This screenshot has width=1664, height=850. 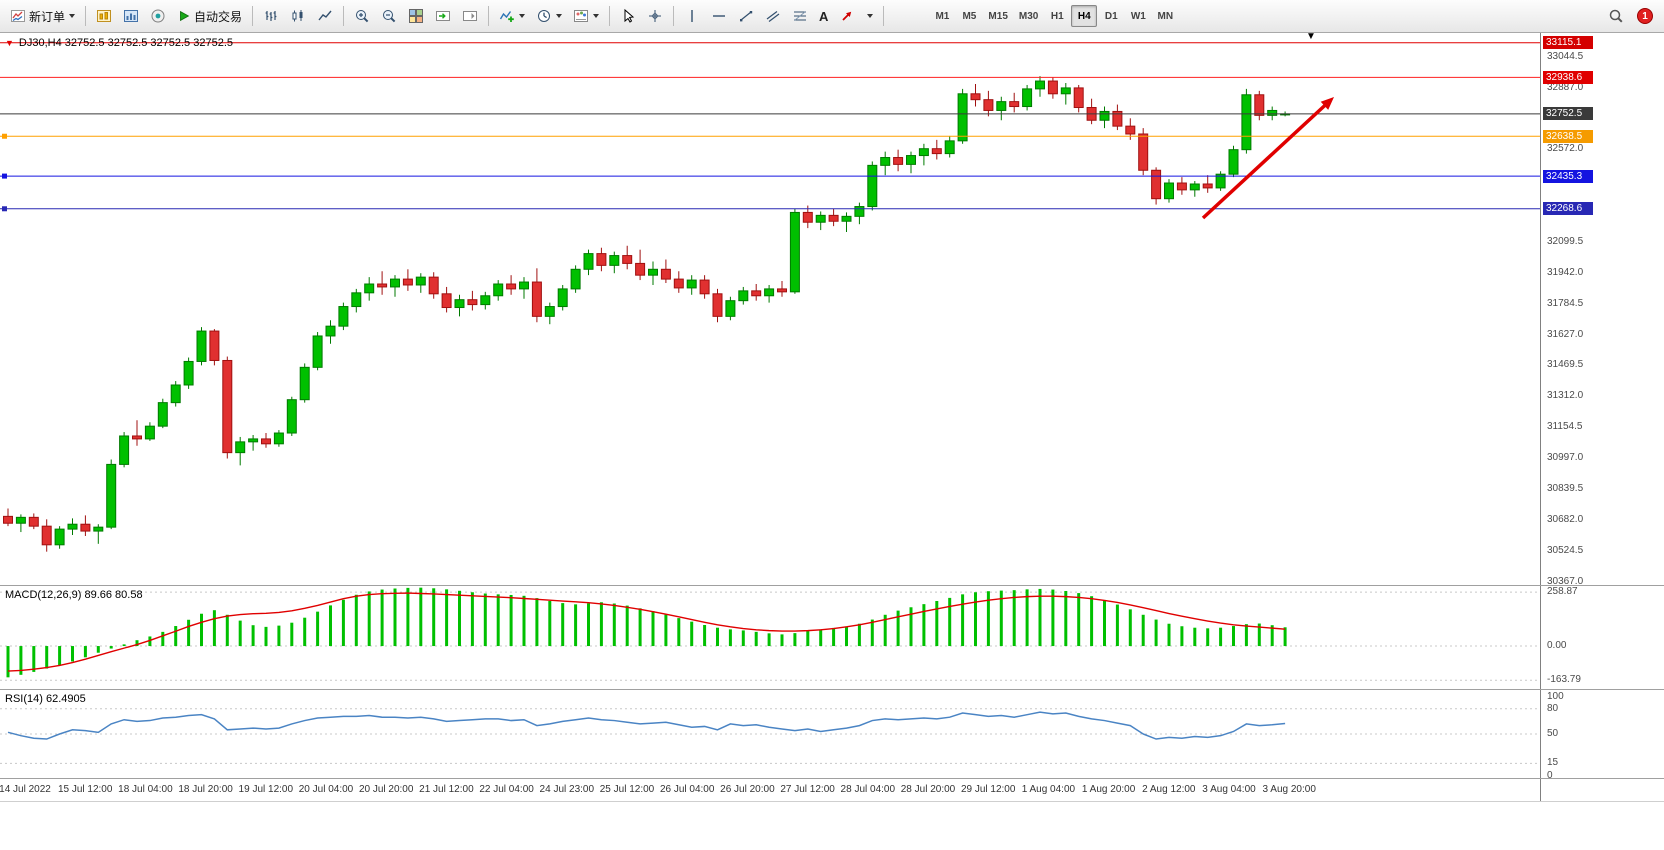 I want to click on toolbar-right-group: 1, so click(x=1631, y=16).